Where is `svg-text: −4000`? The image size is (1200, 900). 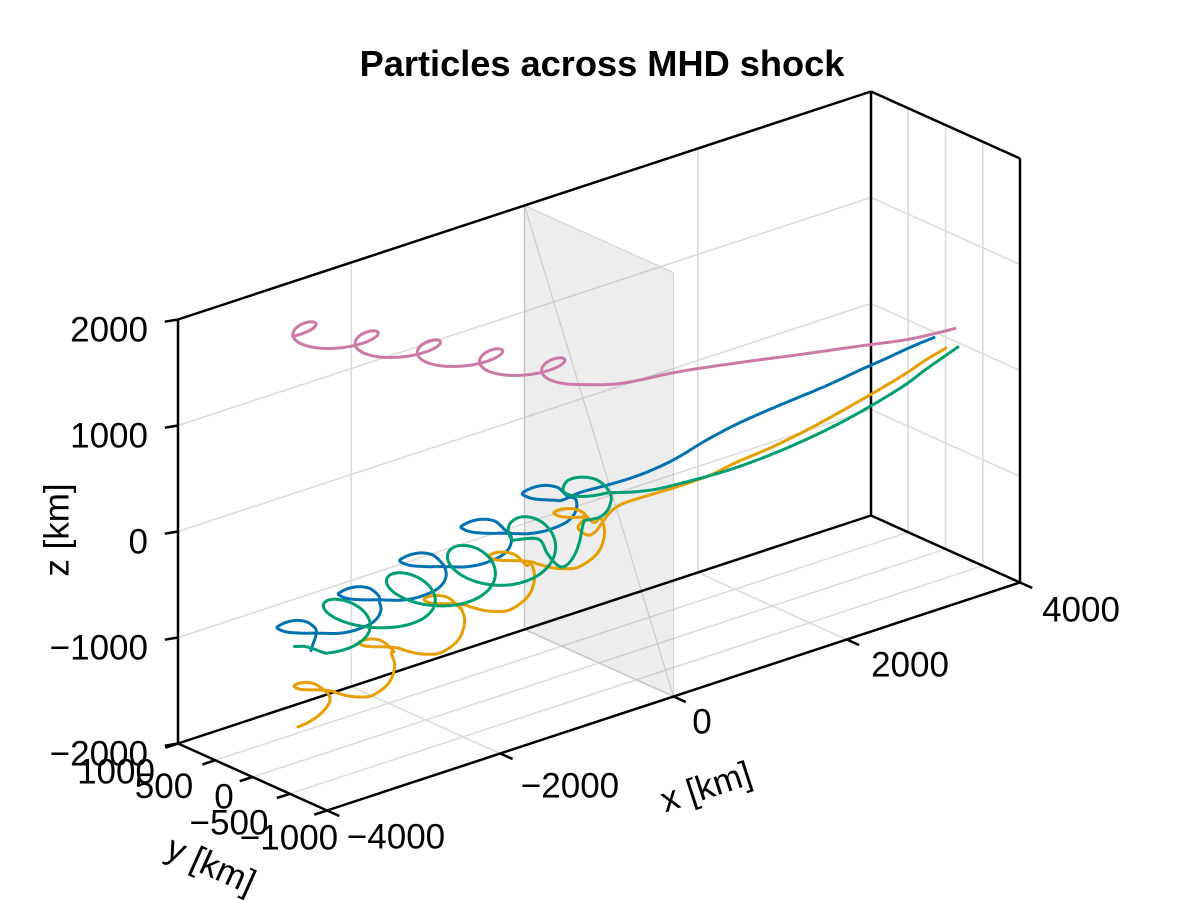 svg-text: −4000 is located at coordinates (396, 837).